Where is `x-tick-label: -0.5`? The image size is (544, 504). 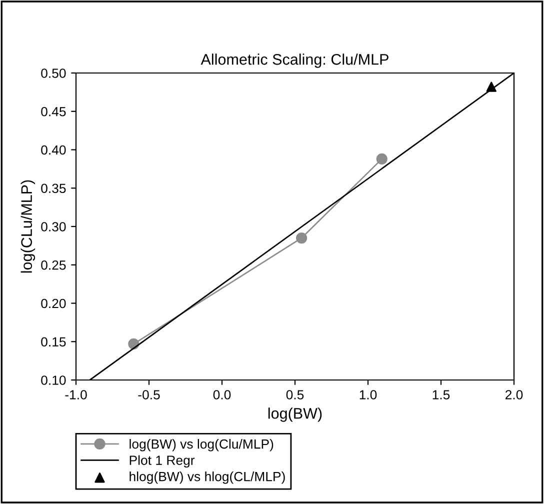
x-tick-label: -0.5 is located at coordinates (149, 395).